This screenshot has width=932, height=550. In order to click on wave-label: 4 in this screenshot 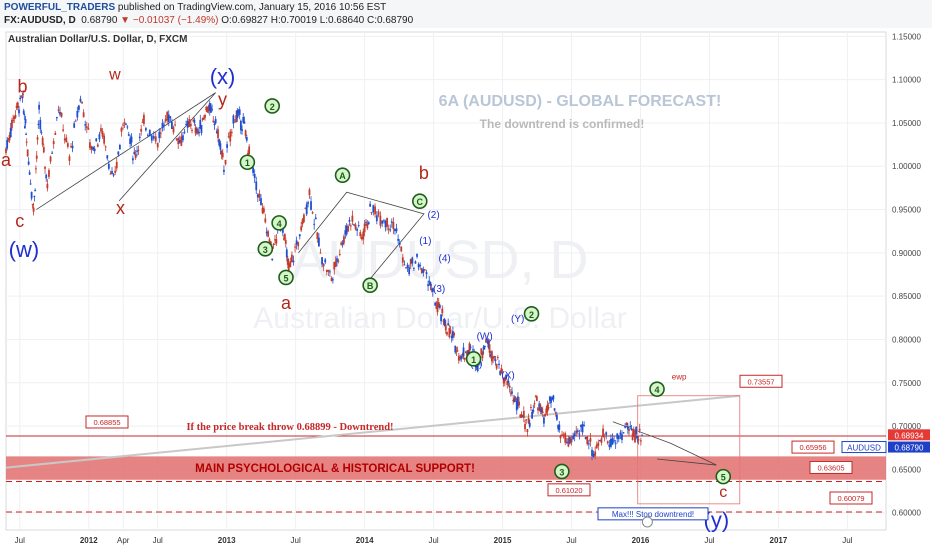, I will do `click(657, 390)`.